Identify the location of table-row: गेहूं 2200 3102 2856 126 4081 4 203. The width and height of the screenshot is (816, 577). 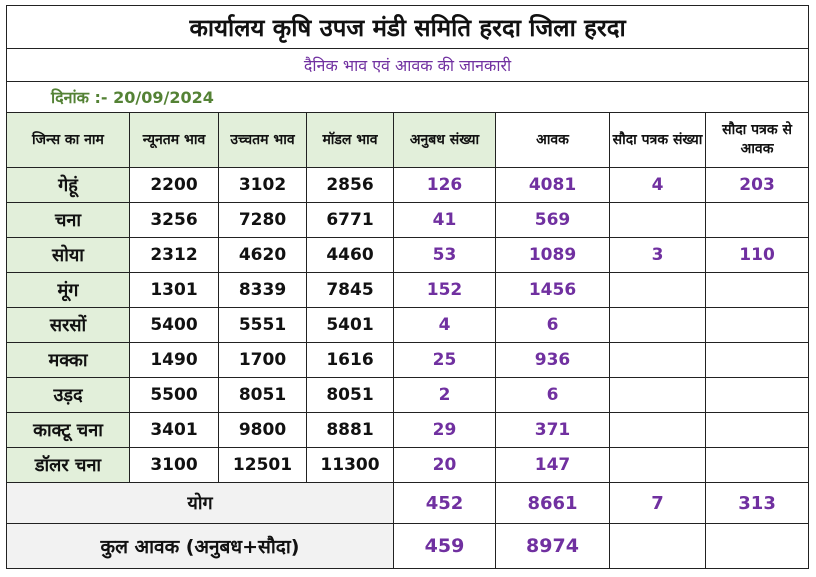
(408, 185).